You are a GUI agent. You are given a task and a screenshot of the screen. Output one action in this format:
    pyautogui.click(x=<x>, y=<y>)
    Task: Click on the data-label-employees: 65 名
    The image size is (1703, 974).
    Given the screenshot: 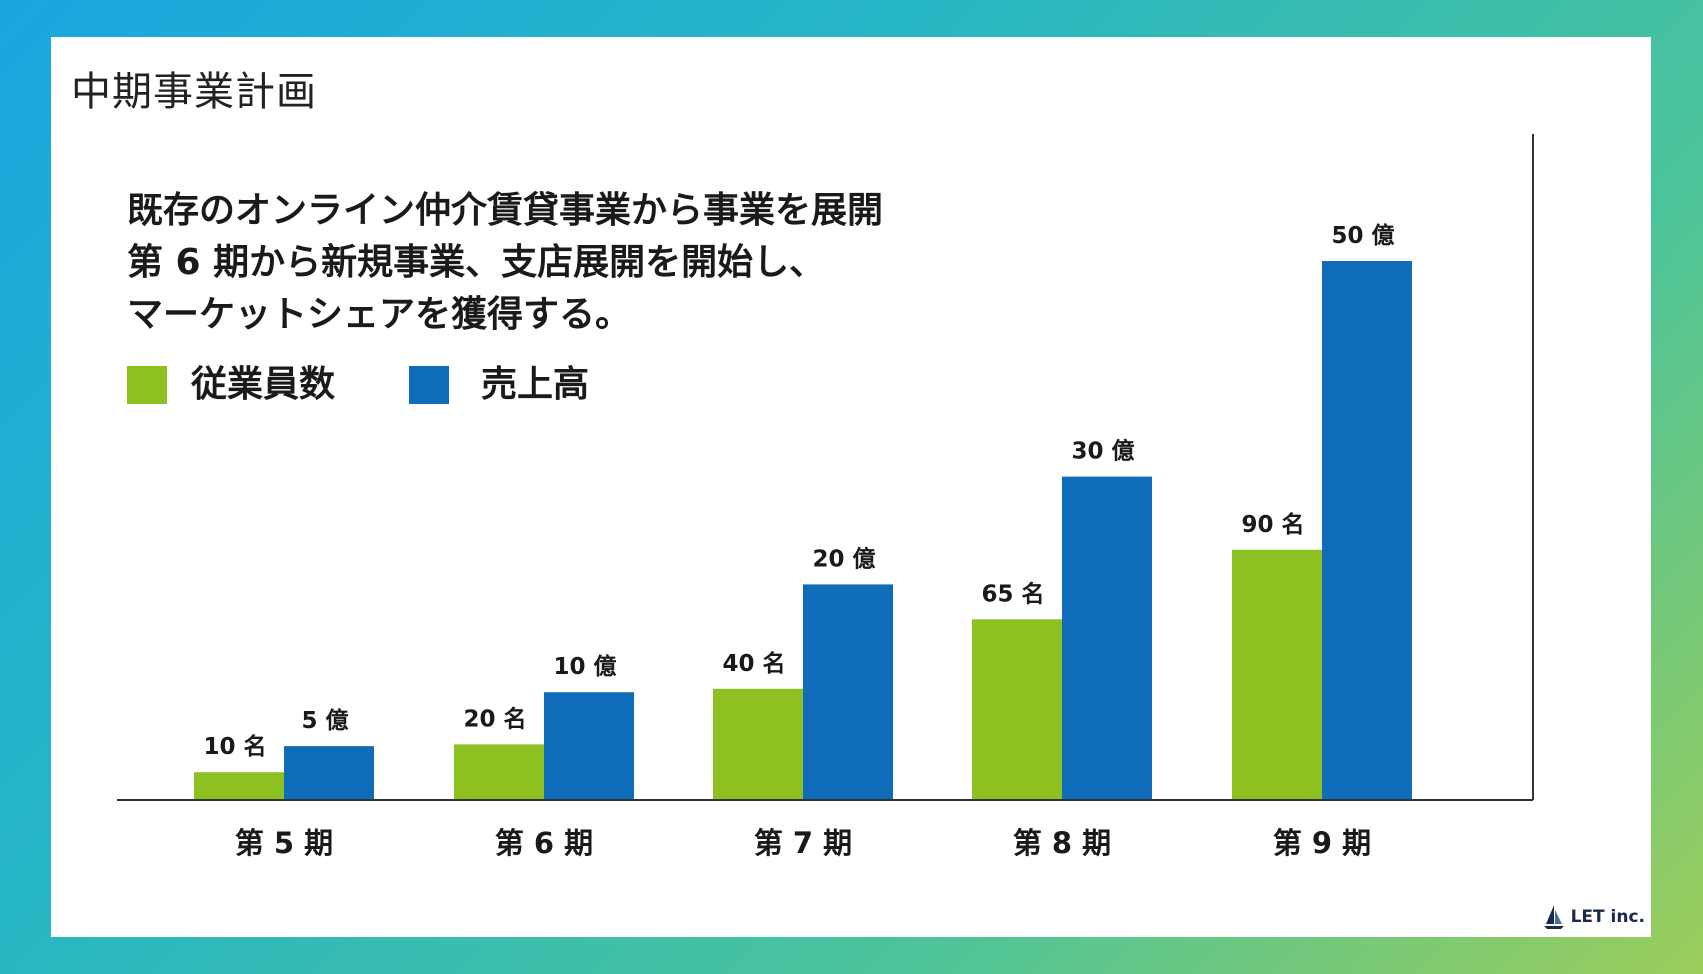 What is the action you would take?
    pyautogui.click(x=1012, y=593)
    